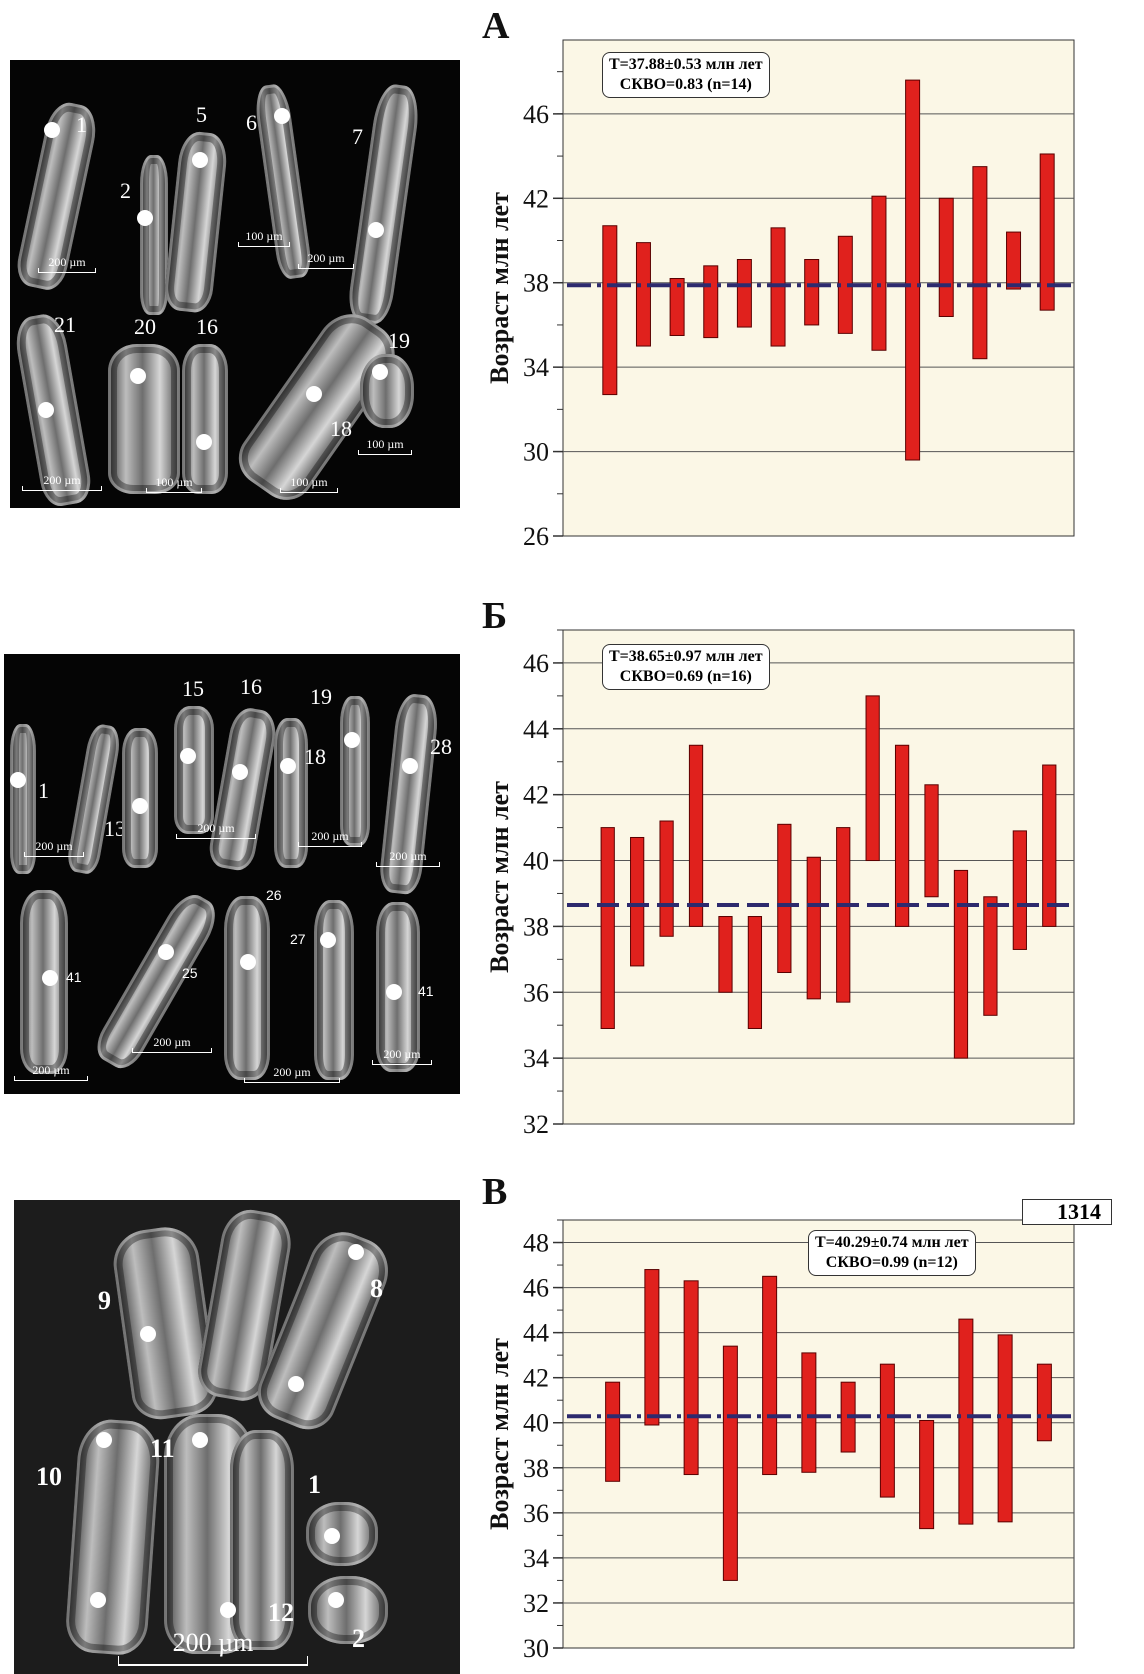  I want to click on y-tick-label: 46, so click(536, 114).